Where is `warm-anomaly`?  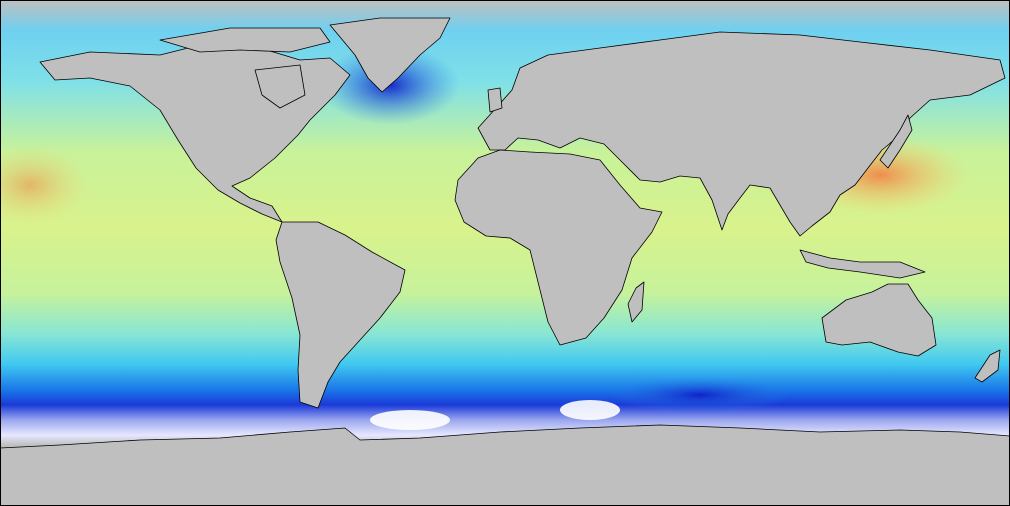 warm-anomaly is located at coordinates (45, 185).